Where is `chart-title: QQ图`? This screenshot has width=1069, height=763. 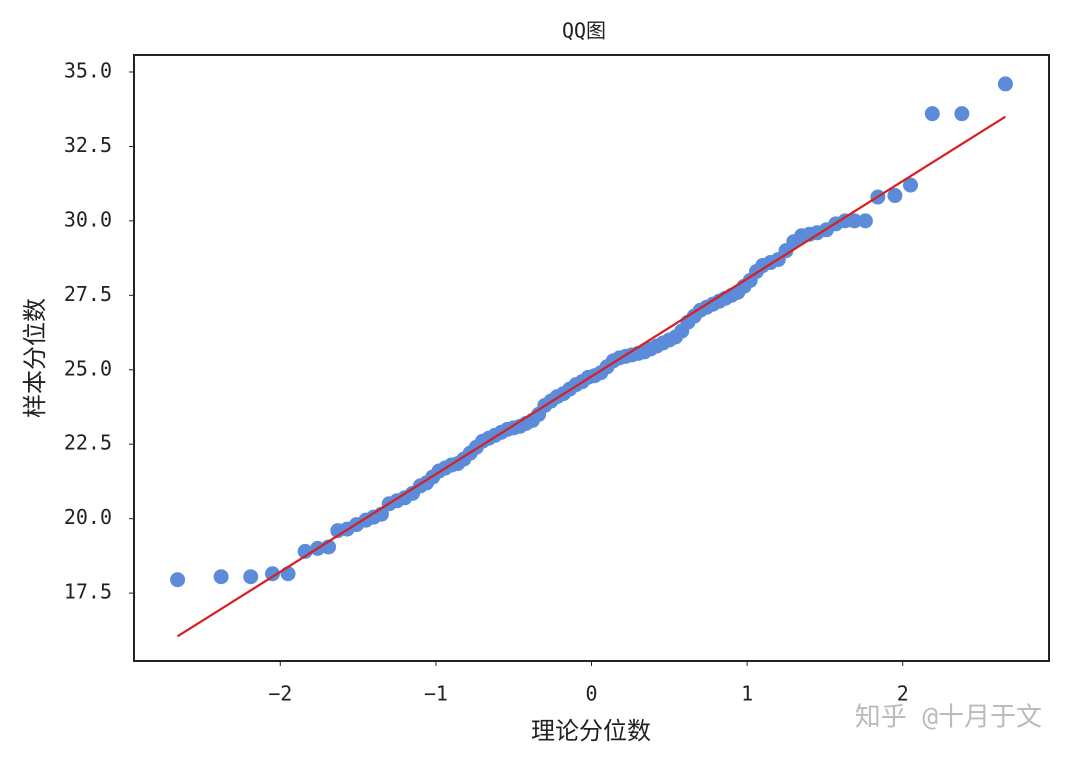
chart-title: QQ图 is located at coordinates (584, 31).